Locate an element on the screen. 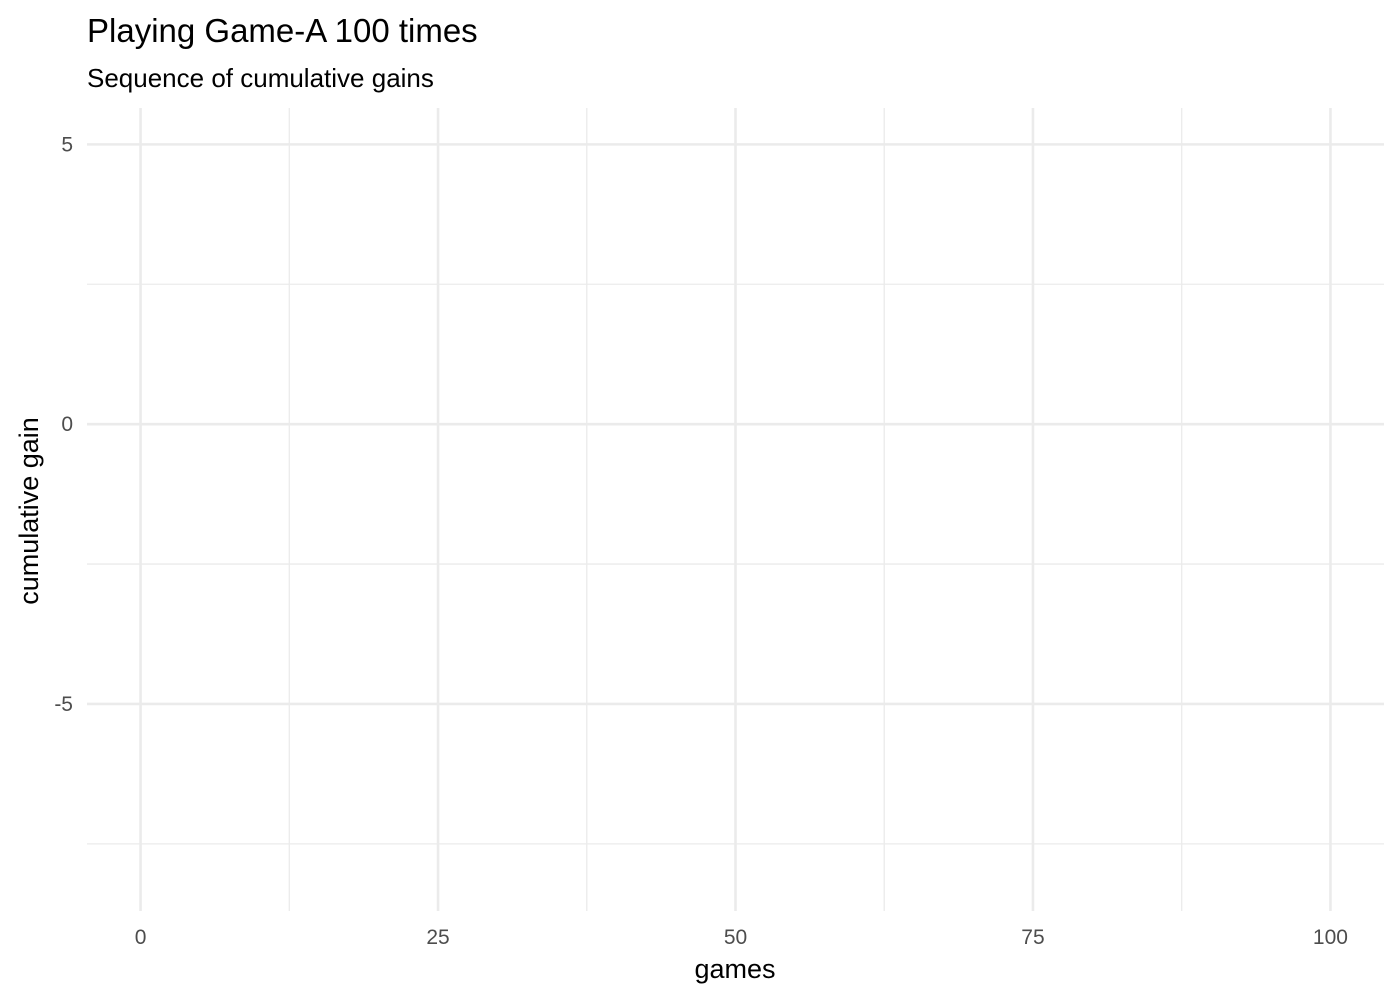 This screenshot has height=1000, width=1400. x-tick-label: 25 is located at coordinates (437, 937).